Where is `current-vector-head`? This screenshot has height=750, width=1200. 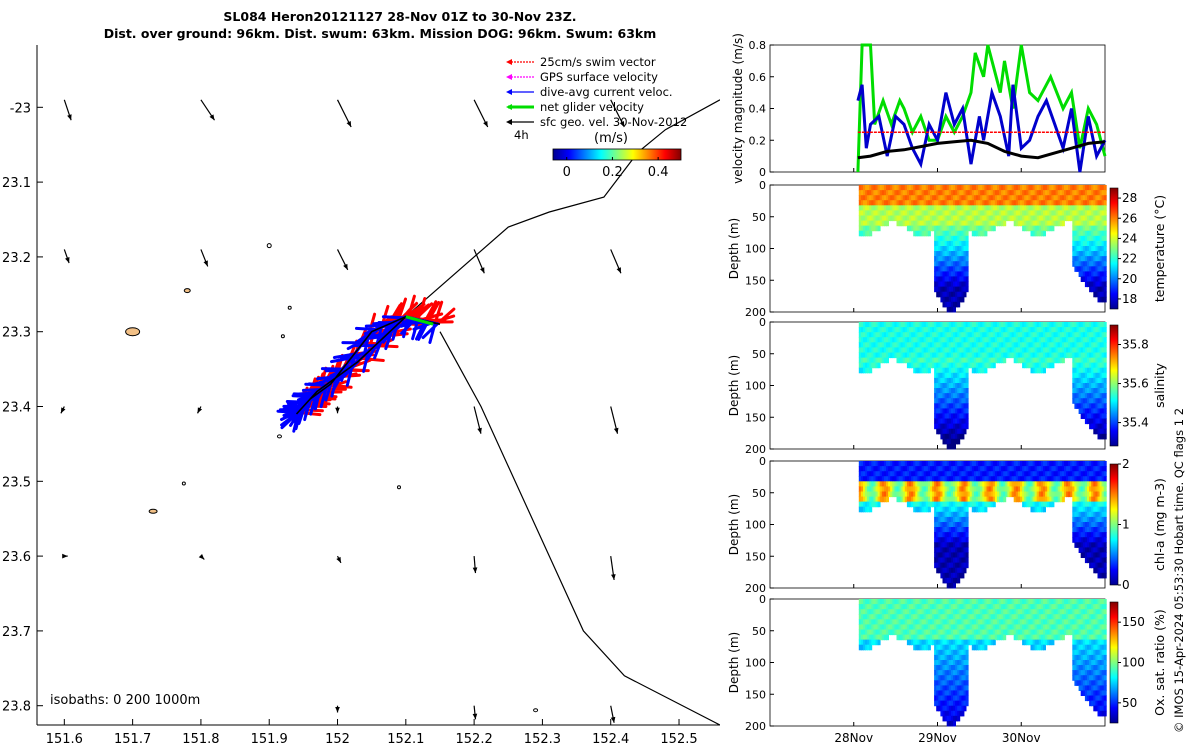 current-vector-head is located at coordinates (479, 430).